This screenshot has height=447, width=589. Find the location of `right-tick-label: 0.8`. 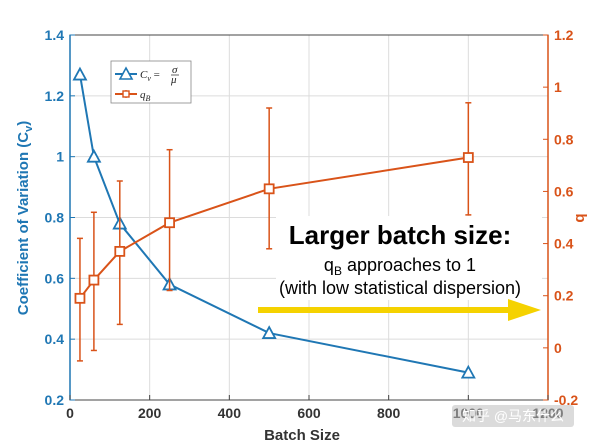

right-tick-label: 0.8 is located at coordinates (564, 139).